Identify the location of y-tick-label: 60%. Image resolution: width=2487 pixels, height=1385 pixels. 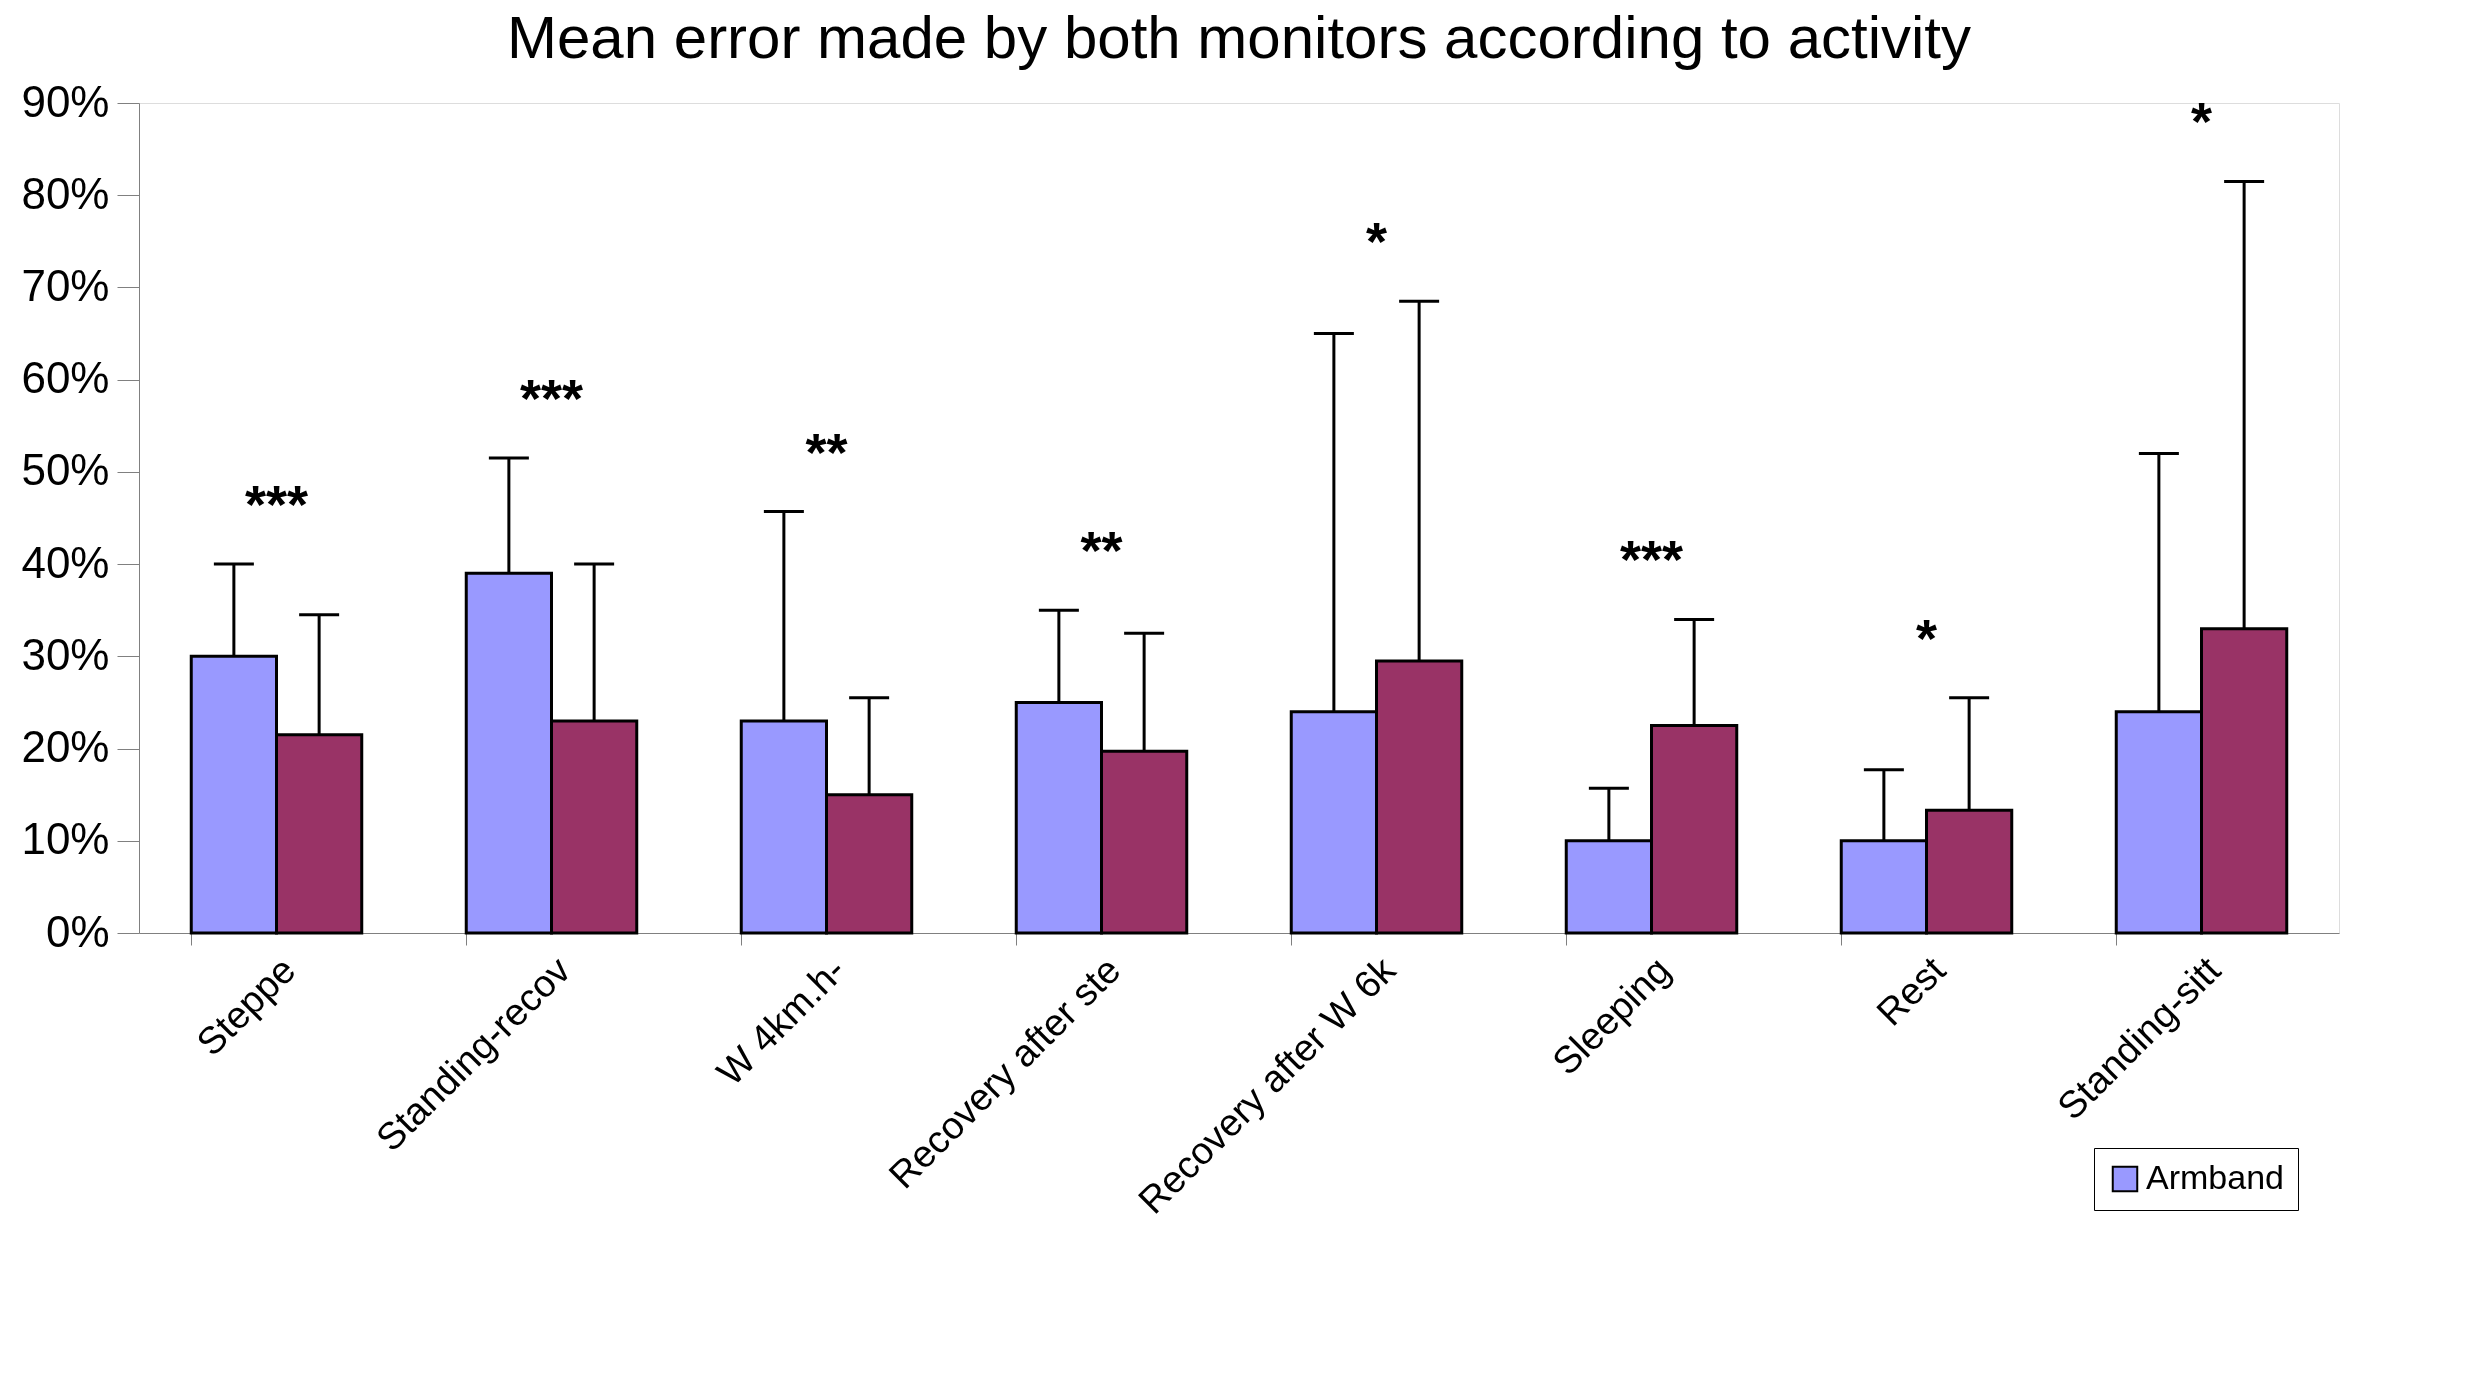
(65, 378).